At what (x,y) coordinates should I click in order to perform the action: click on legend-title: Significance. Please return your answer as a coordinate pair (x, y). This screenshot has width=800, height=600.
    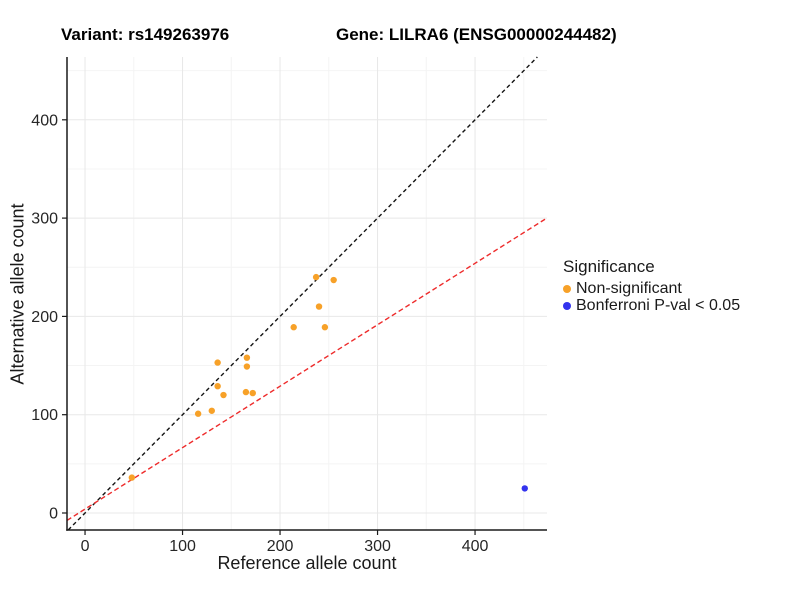
    Looking at the image, I should click on (609, 266).